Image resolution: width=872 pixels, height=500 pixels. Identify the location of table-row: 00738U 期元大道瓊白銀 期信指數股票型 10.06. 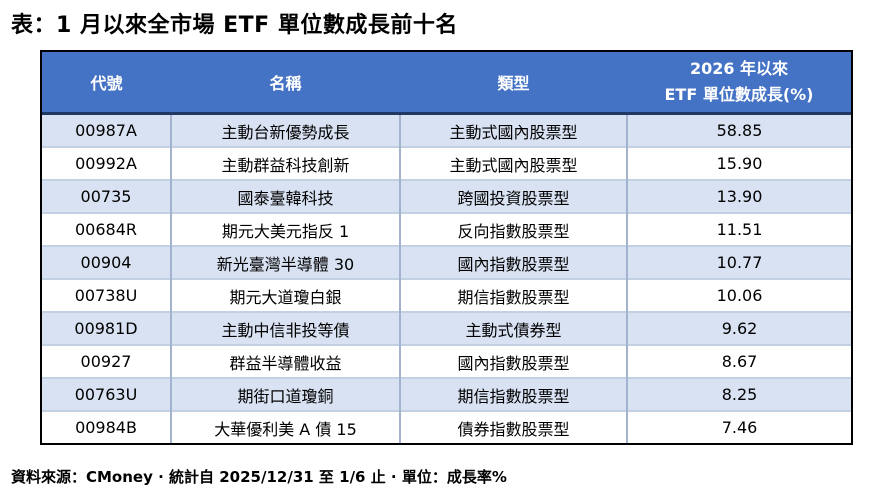
(446, 295).